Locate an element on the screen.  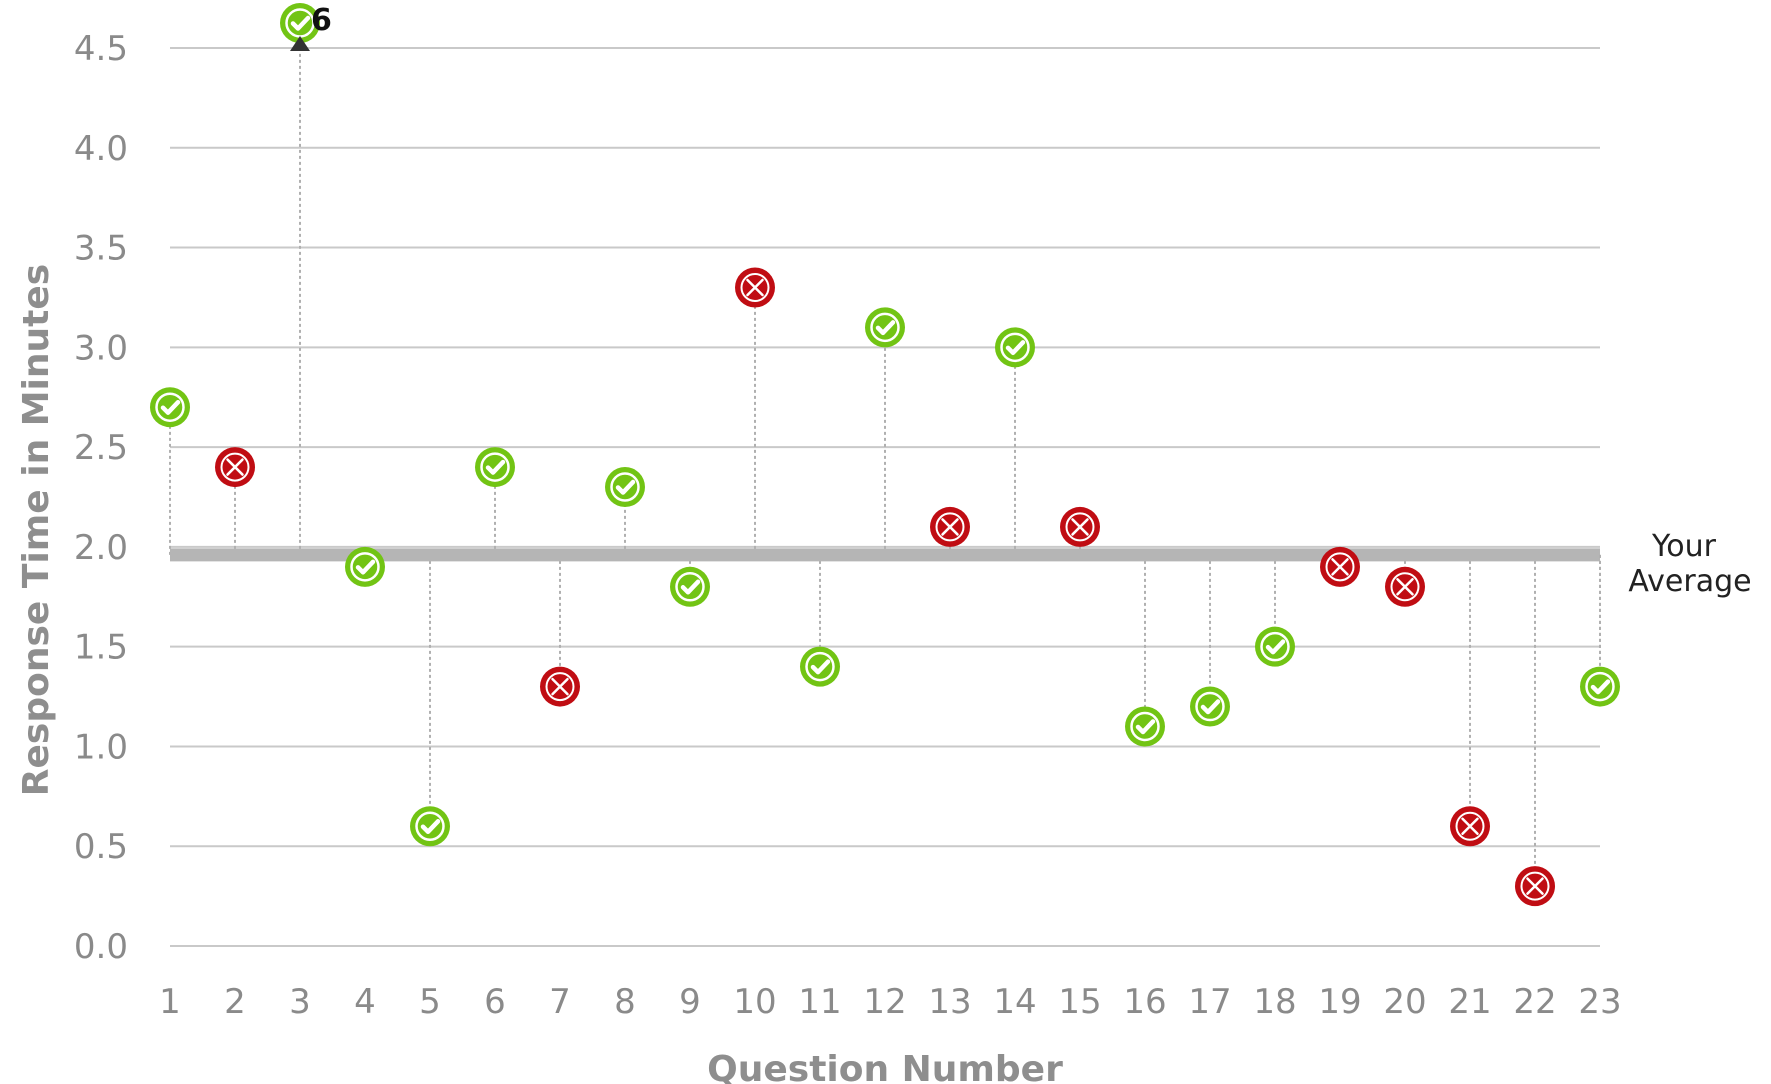
y-tick-label: 4.5 is located at coordinates (101, 49).